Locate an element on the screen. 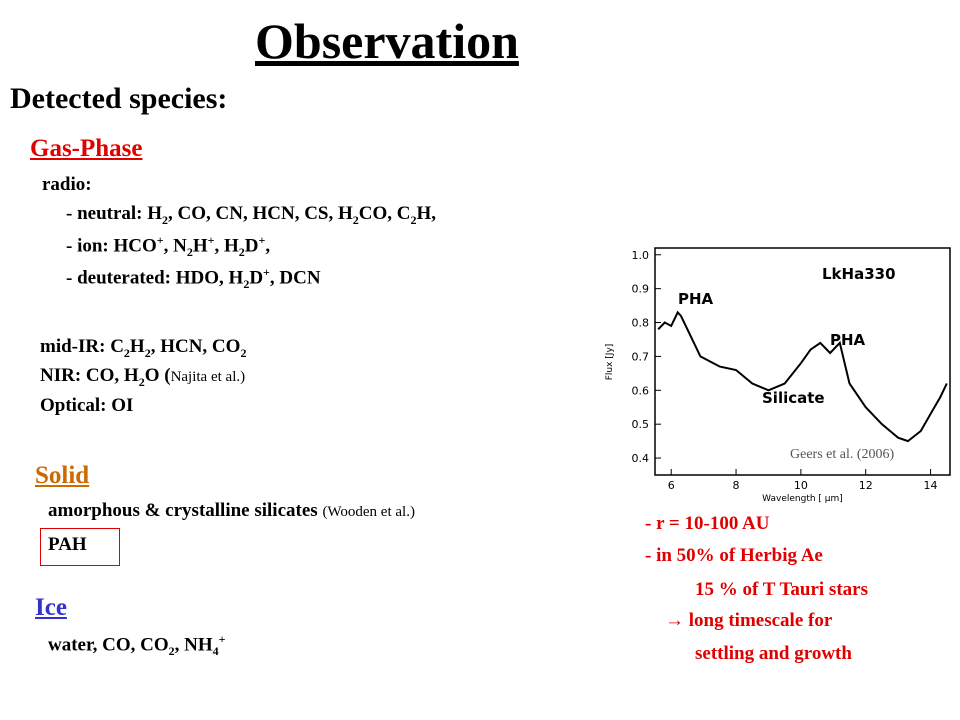 The image size is (960, 720). plot-annotation: Silicate is located at coordinates (793, 398).